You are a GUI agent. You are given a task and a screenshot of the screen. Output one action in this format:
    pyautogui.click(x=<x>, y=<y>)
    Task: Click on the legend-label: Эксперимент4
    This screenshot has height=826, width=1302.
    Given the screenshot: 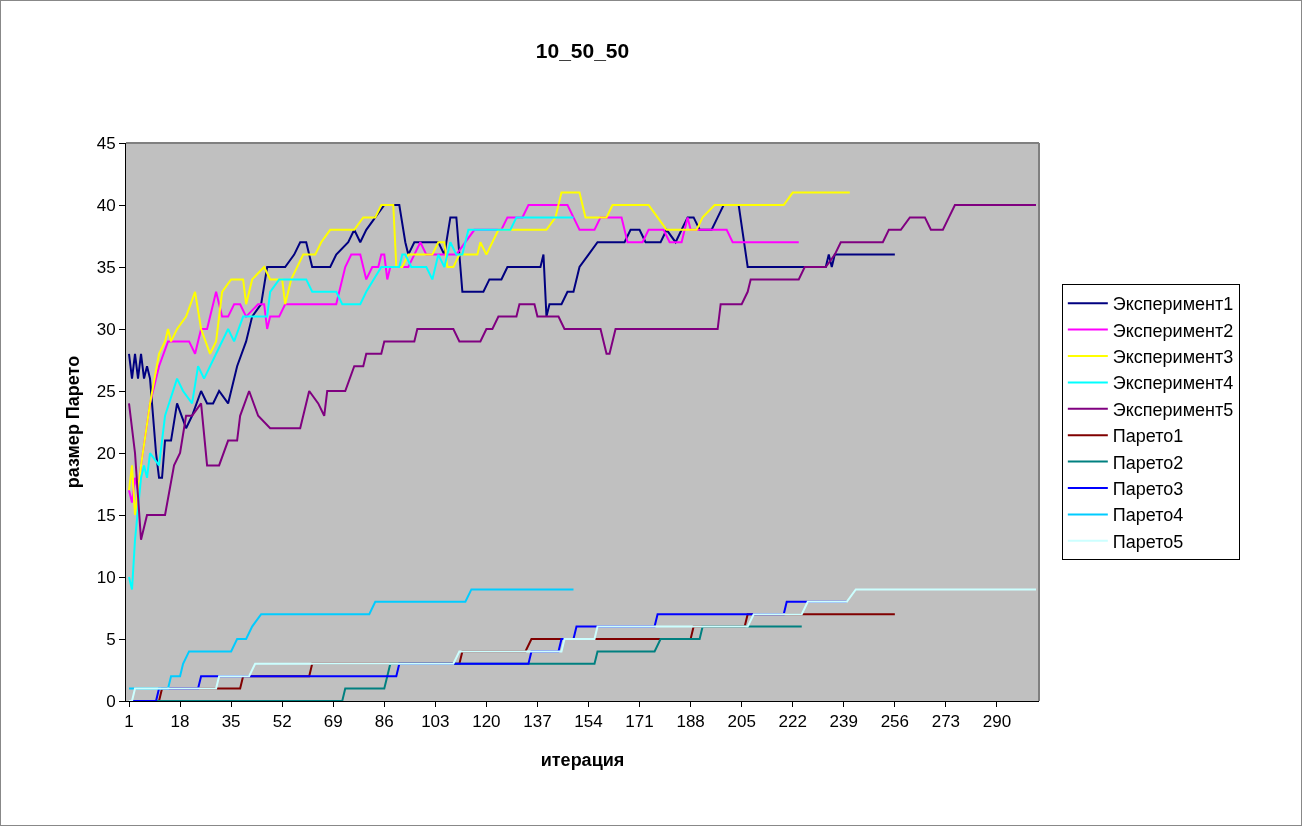 What is the action you would take?
    pyautogui.click(x=1173, y=383)
    